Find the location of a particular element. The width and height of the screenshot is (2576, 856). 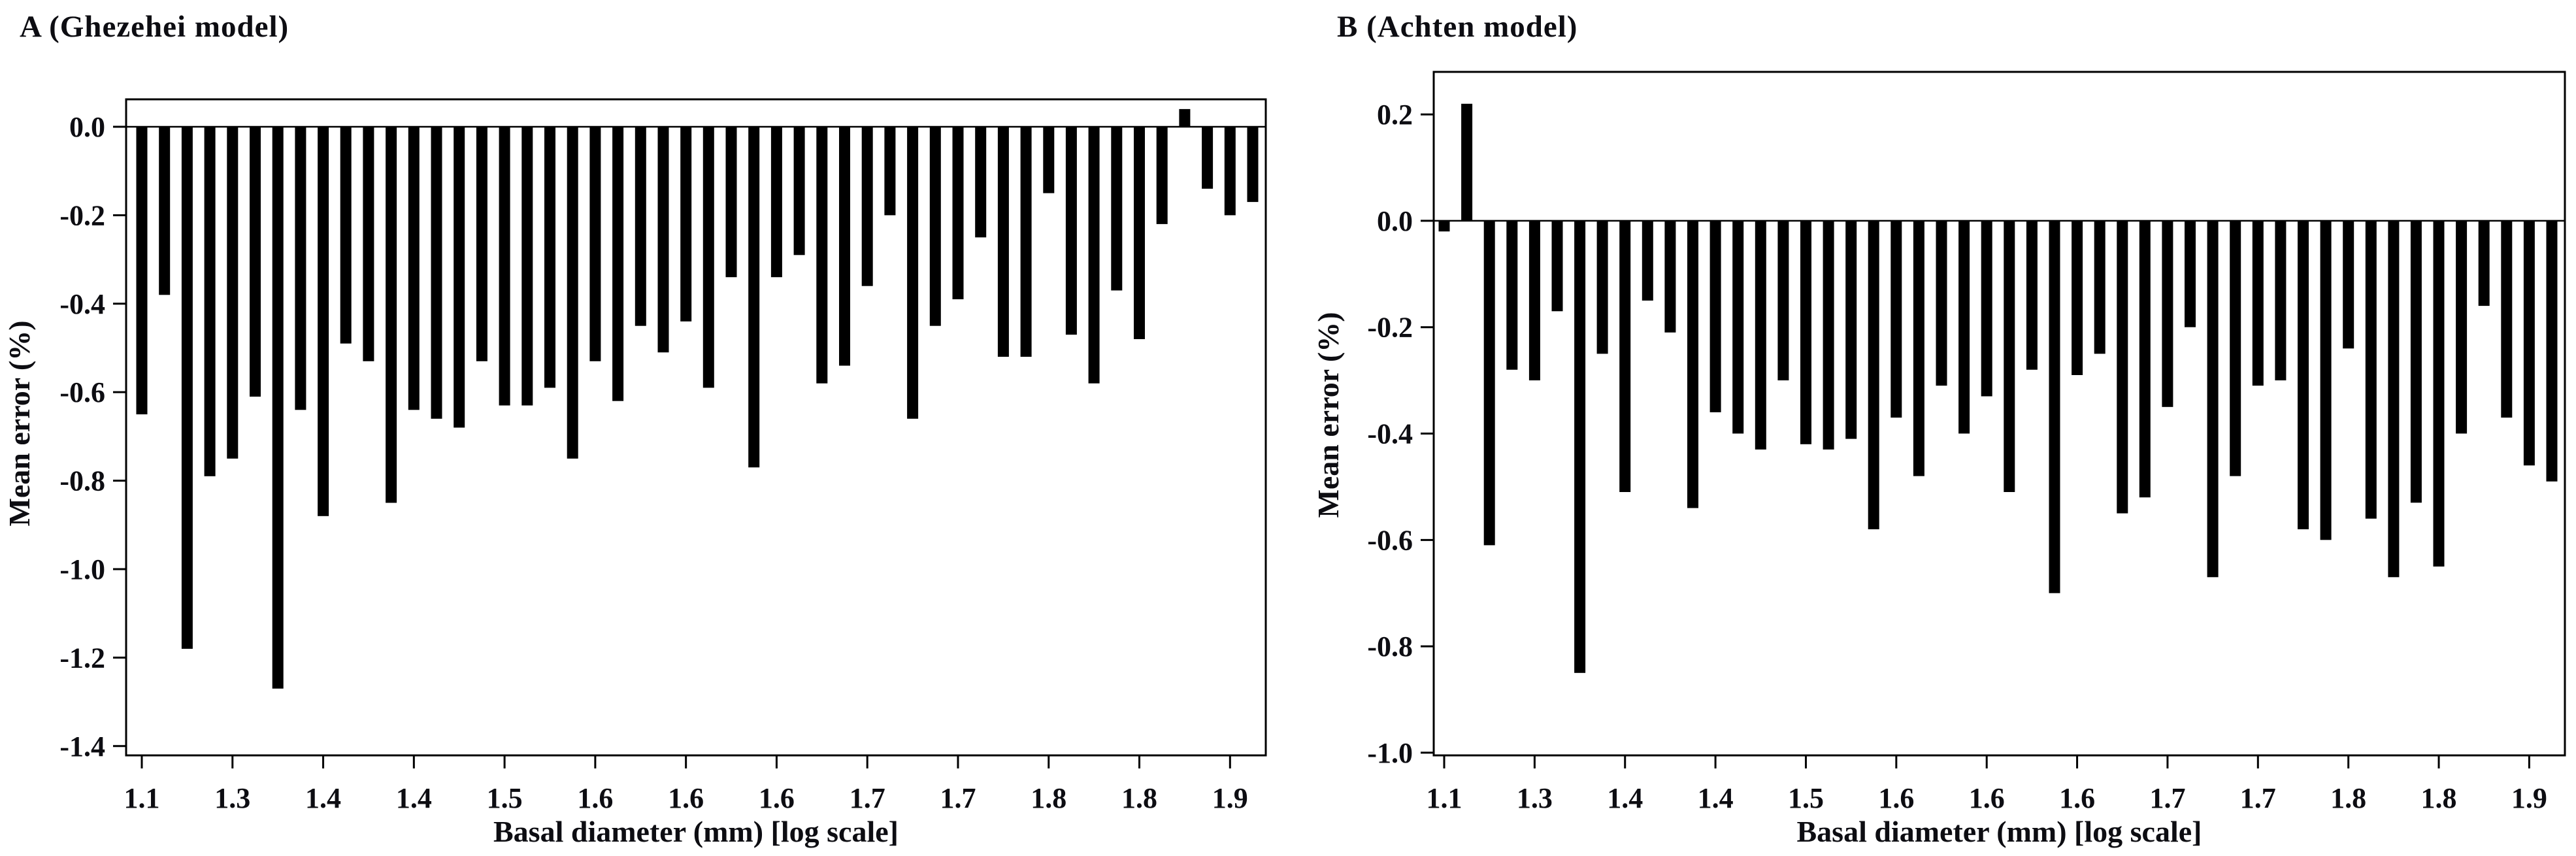

x-tick-label: 1.9 is located at coordinates (1230, 798).